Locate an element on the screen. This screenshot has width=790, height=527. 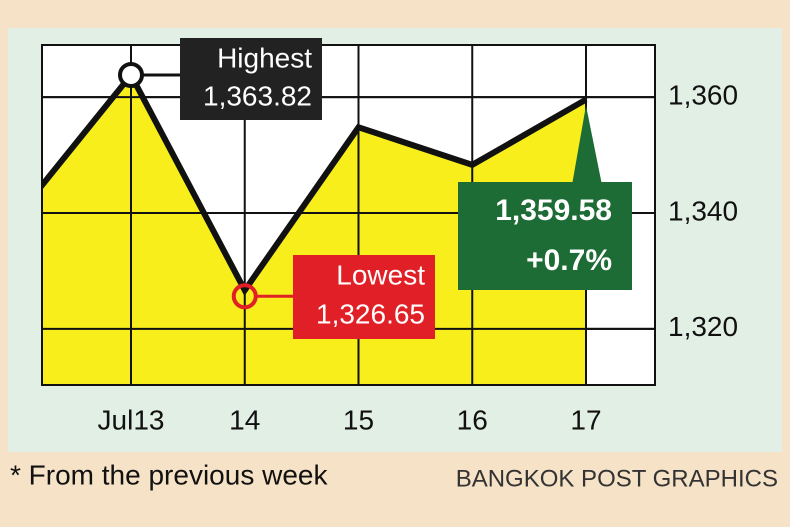
change-value: +0.7% is located at coordinates (569, 260).